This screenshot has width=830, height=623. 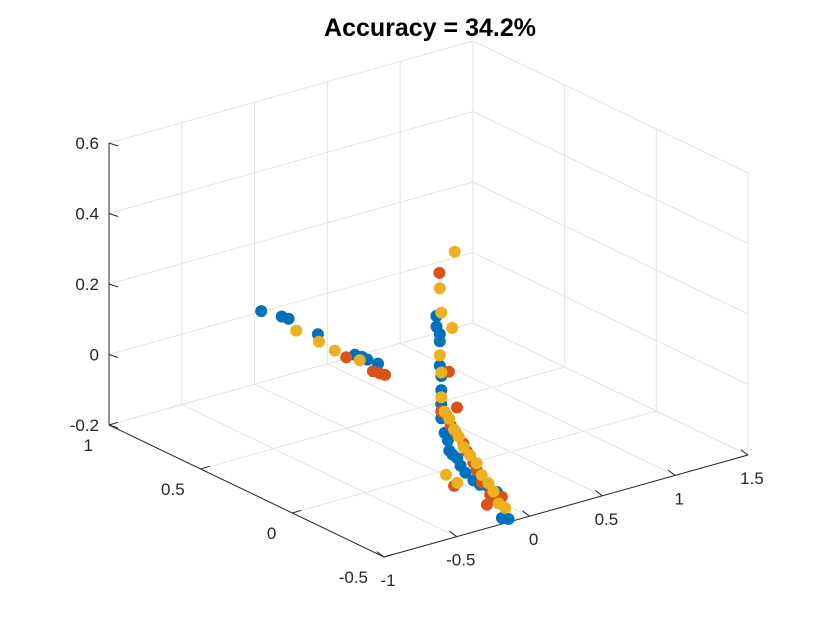 I want to click on y-tick-label: 0.5, so click(x=173, y=489).